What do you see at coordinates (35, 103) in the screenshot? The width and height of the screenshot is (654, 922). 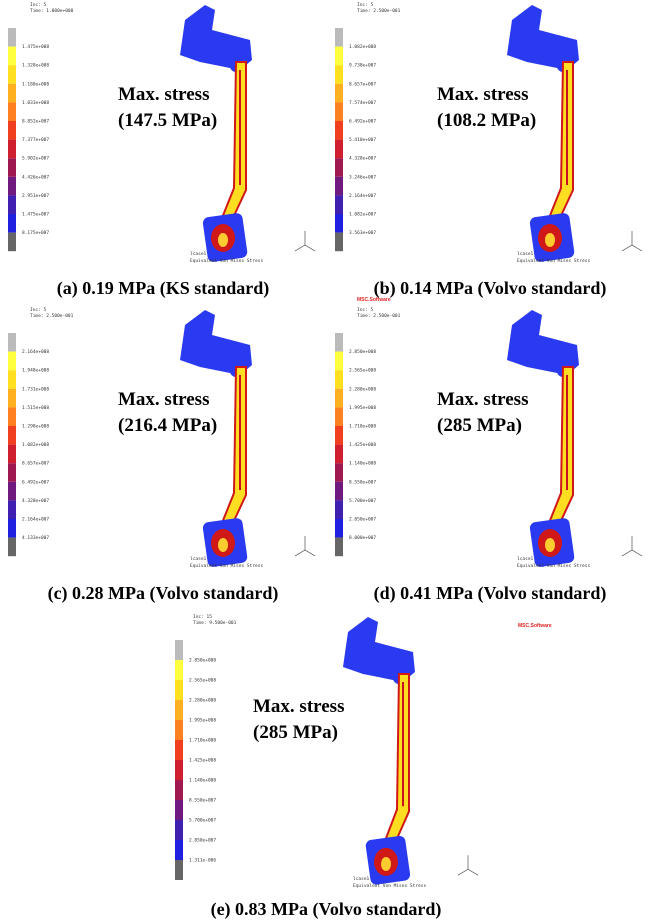 I see `legend-label: 1.033e+008` at bounding box center [35, 103].